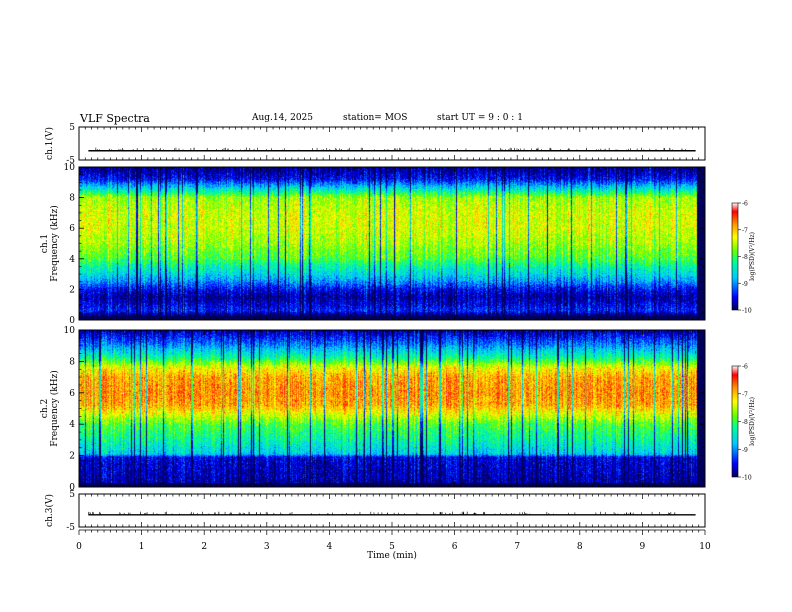 The width and height of the screenshot is (792, 612). Describe the element at coordinates (745, 394) in the screenshot. I see `ch2-spectrogram-cbar-tick-label: -7` at that location.